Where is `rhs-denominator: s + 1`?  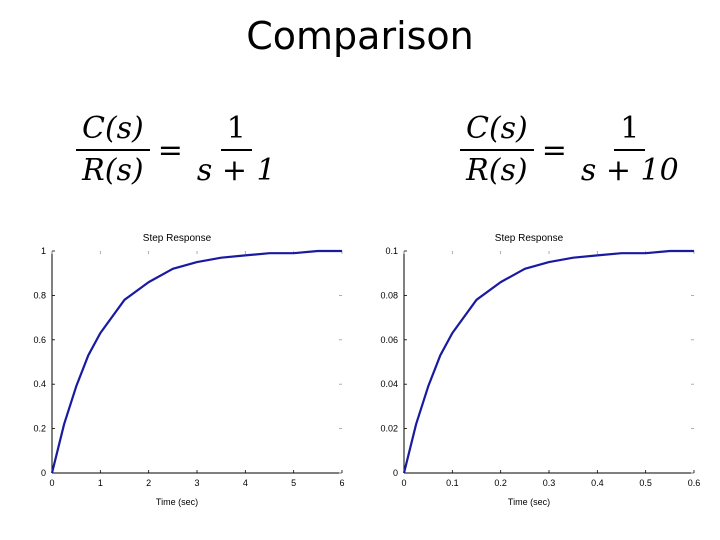 rhs-denominator: s + 1 is located at coordinates (236, 170).